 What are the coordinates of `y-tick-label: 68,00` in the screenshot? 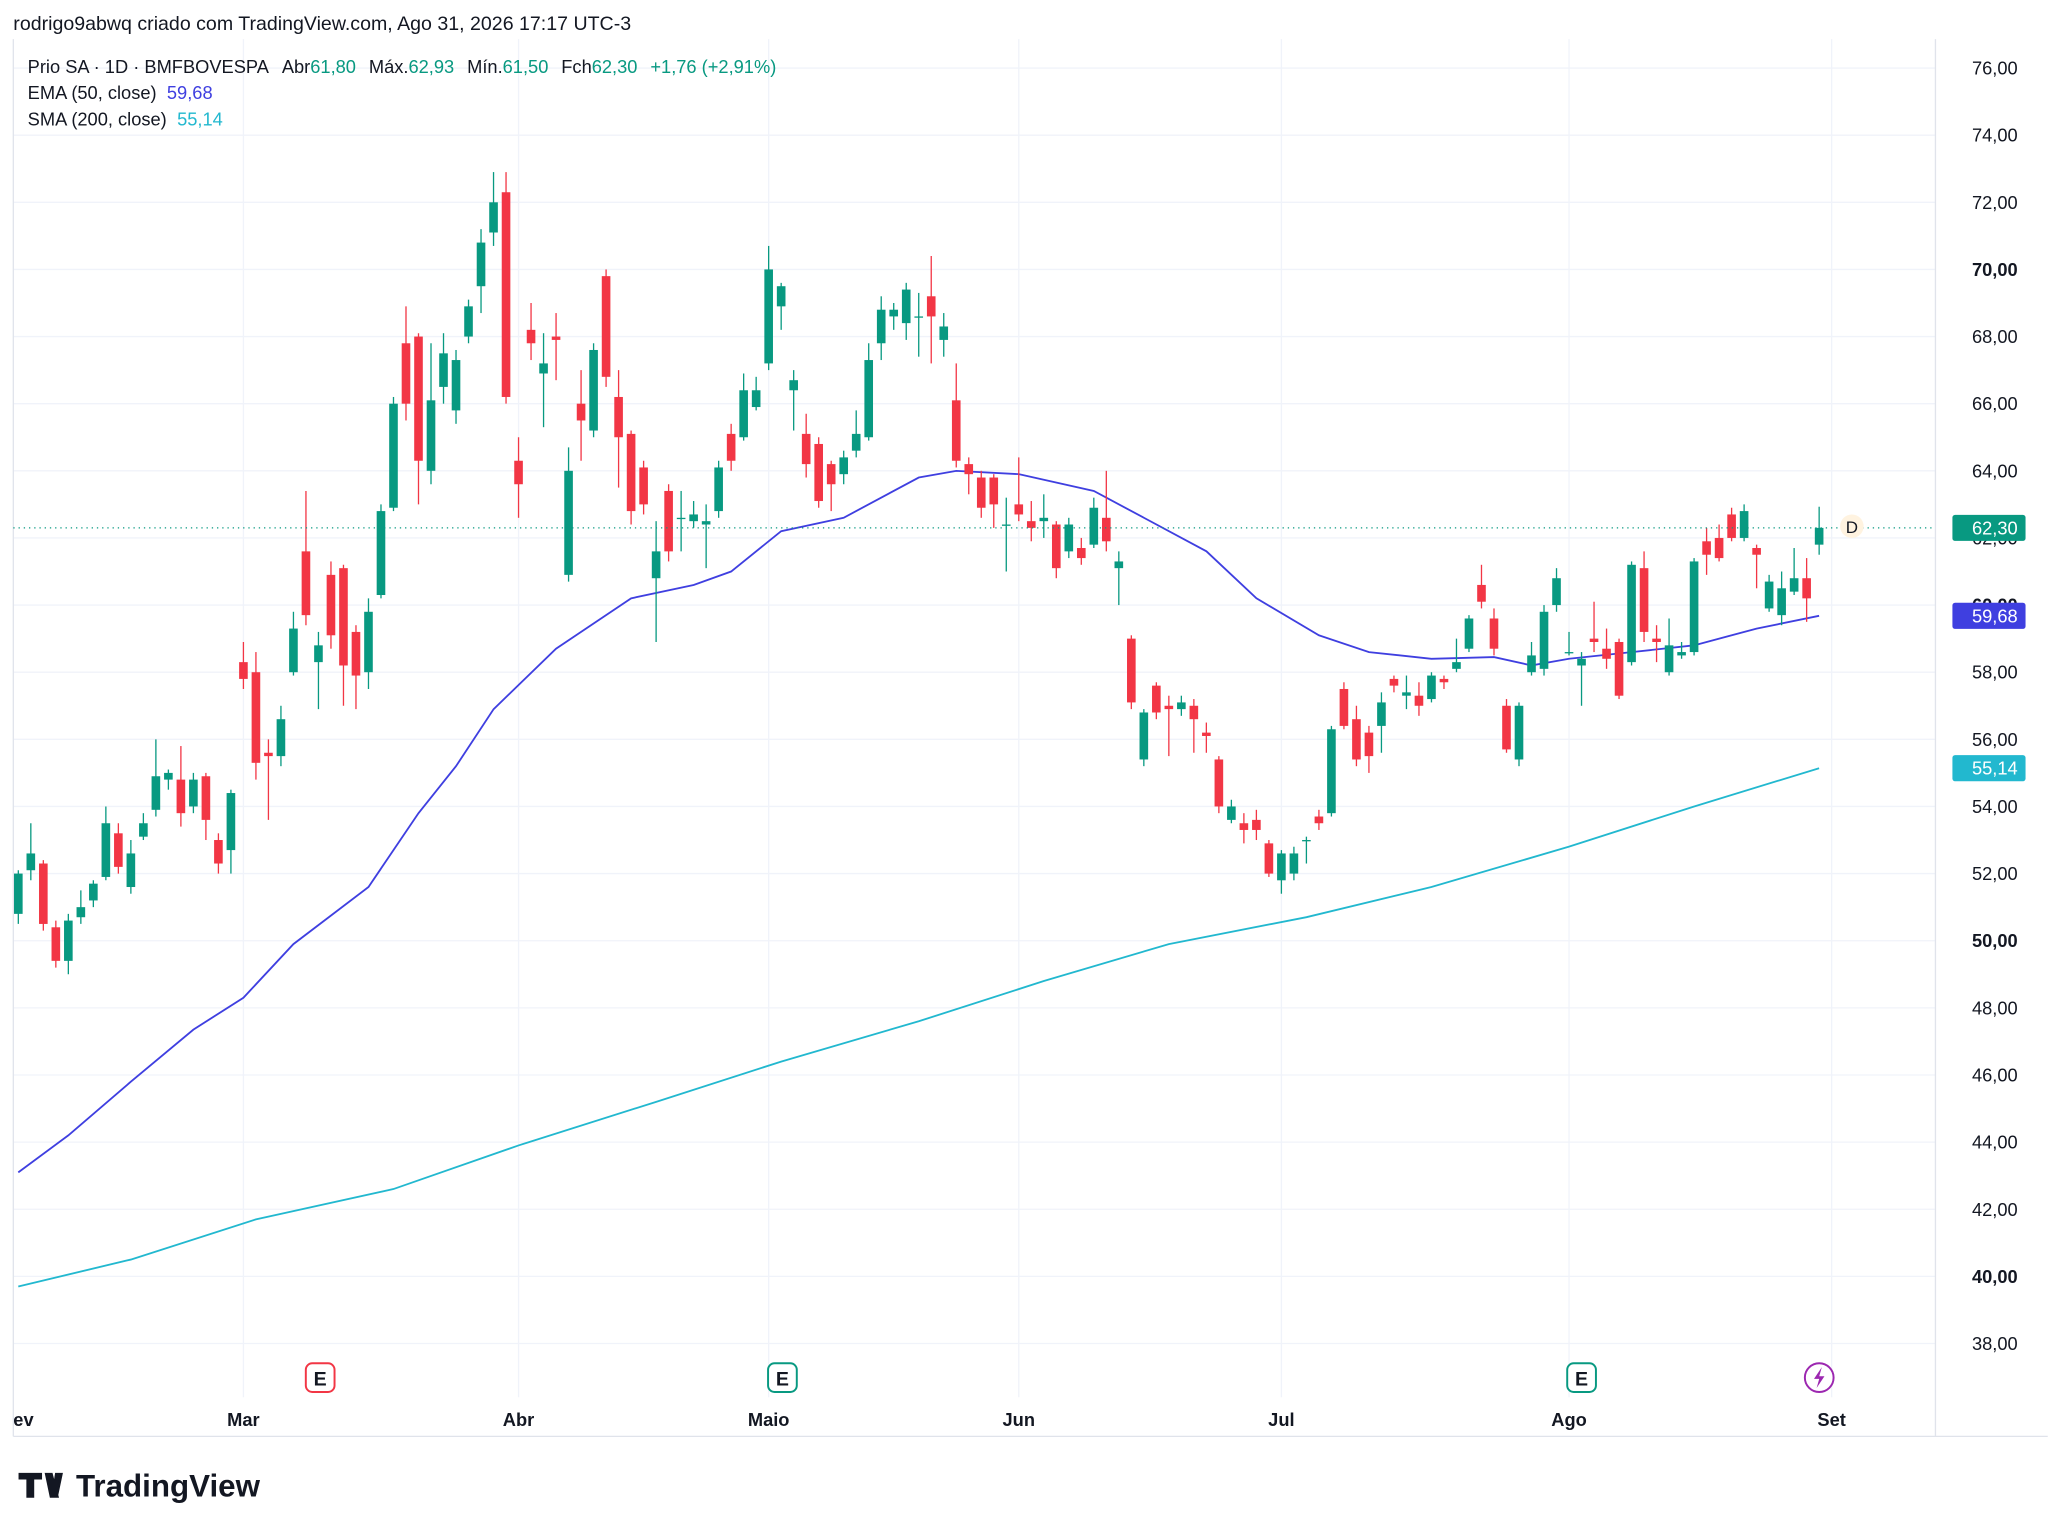 It's located at (1995, 336).